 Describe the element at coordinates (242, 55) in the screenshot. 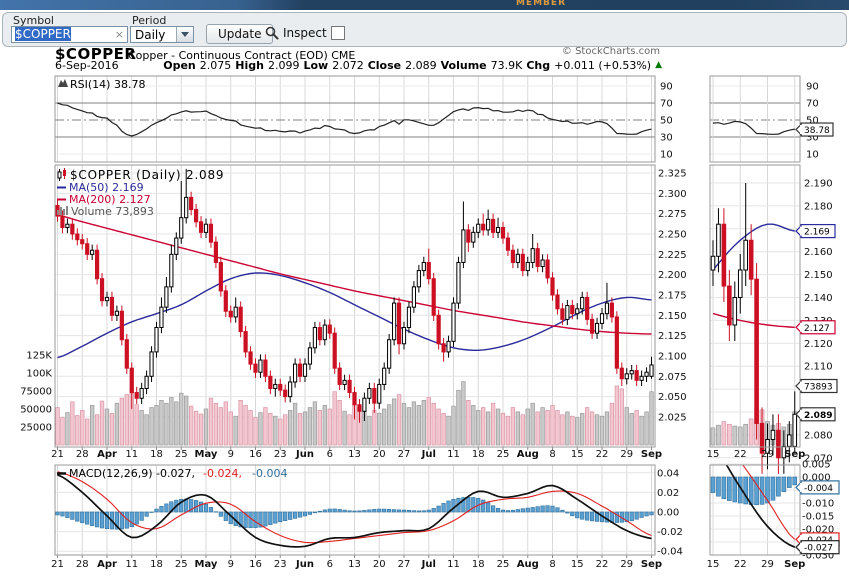

I see `chart-description: Copper - Continuous Contract (EOD) CME` at that location.